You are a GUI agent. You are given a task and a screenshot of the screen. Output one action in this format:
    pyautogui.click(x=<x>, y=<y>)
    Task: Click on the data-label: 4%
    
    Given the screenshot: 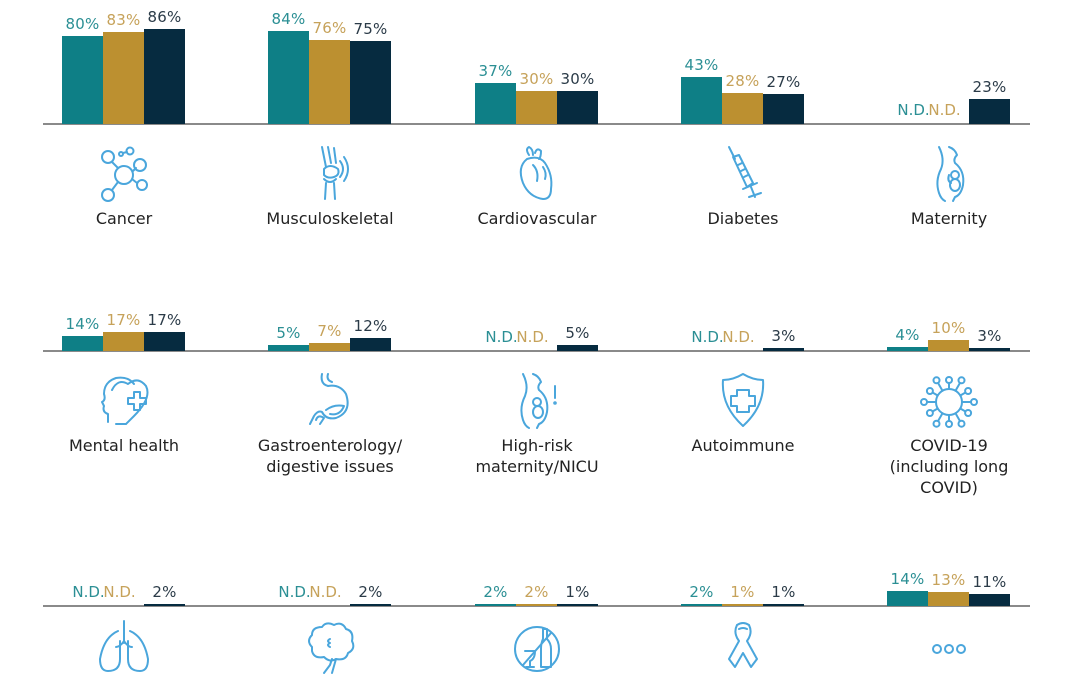 What is the action you would take?
    pyautogui.click(x=907, y=334)
    